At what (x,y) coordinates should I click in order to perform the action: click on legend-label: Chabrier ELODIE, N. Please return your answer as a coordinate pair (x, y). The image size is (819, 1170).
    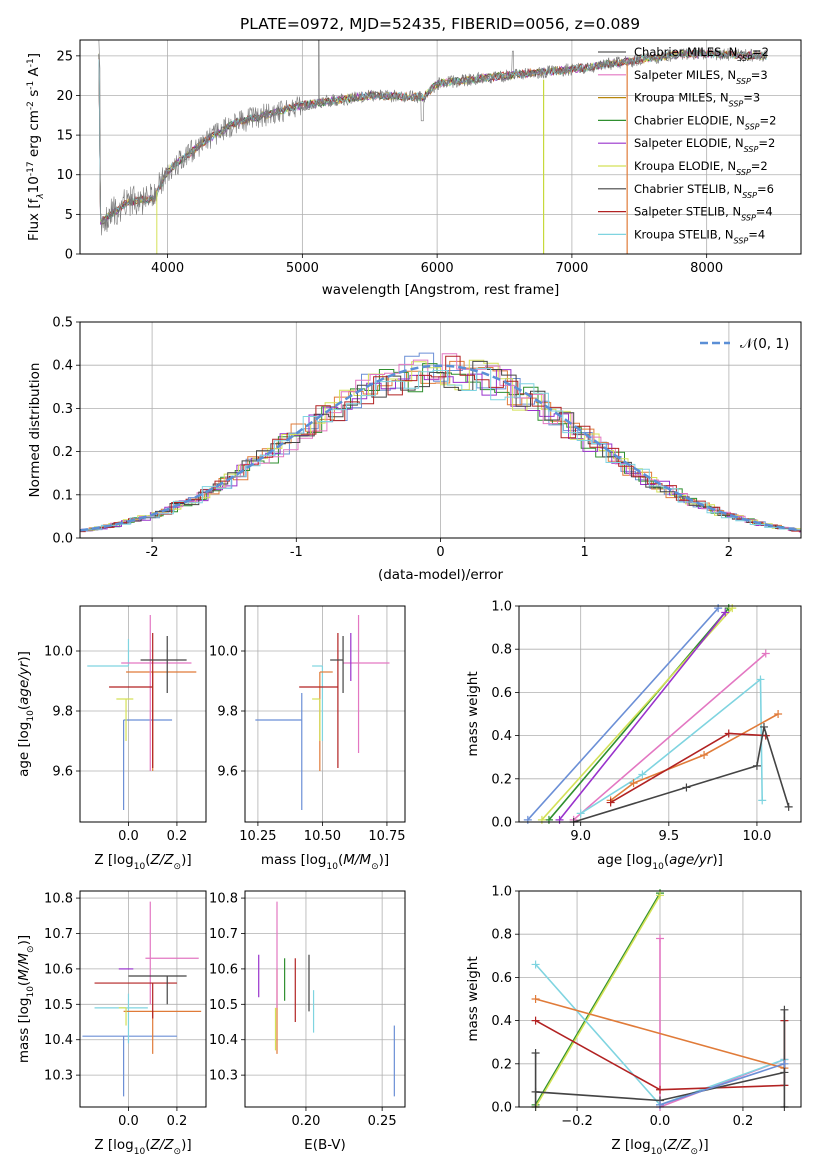
    Looking at the image, I should click on (689, 120).